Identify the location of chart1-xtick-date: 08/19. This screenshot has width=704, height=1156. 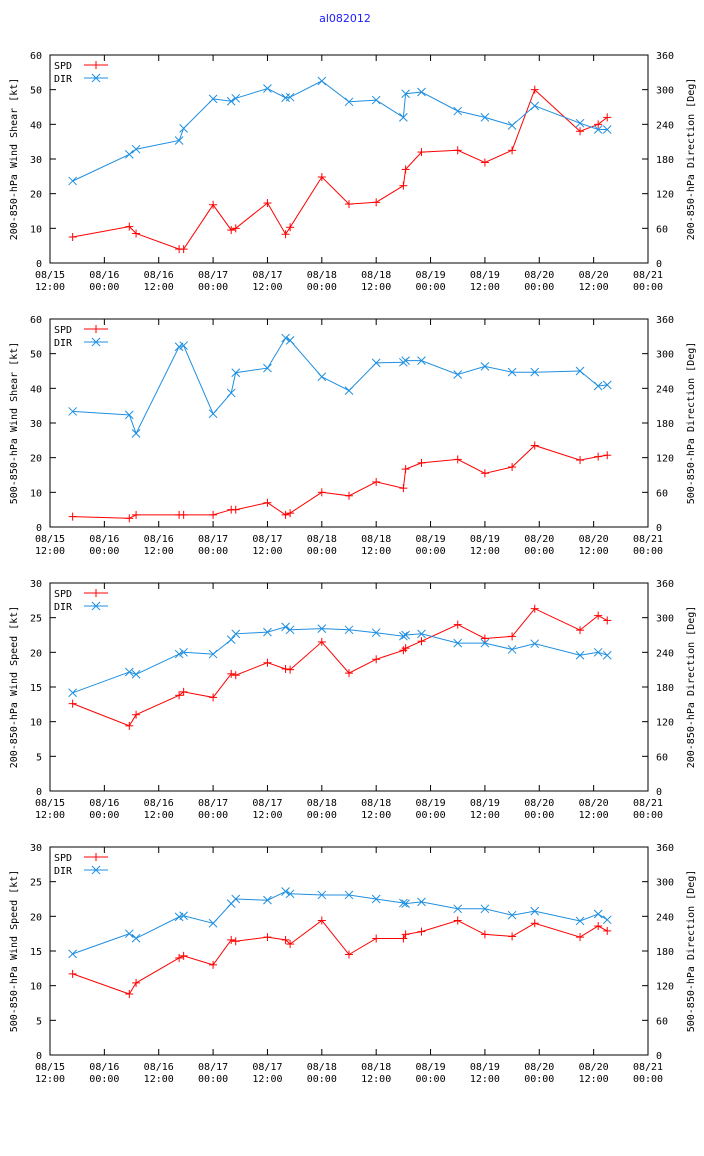
(485, 275).